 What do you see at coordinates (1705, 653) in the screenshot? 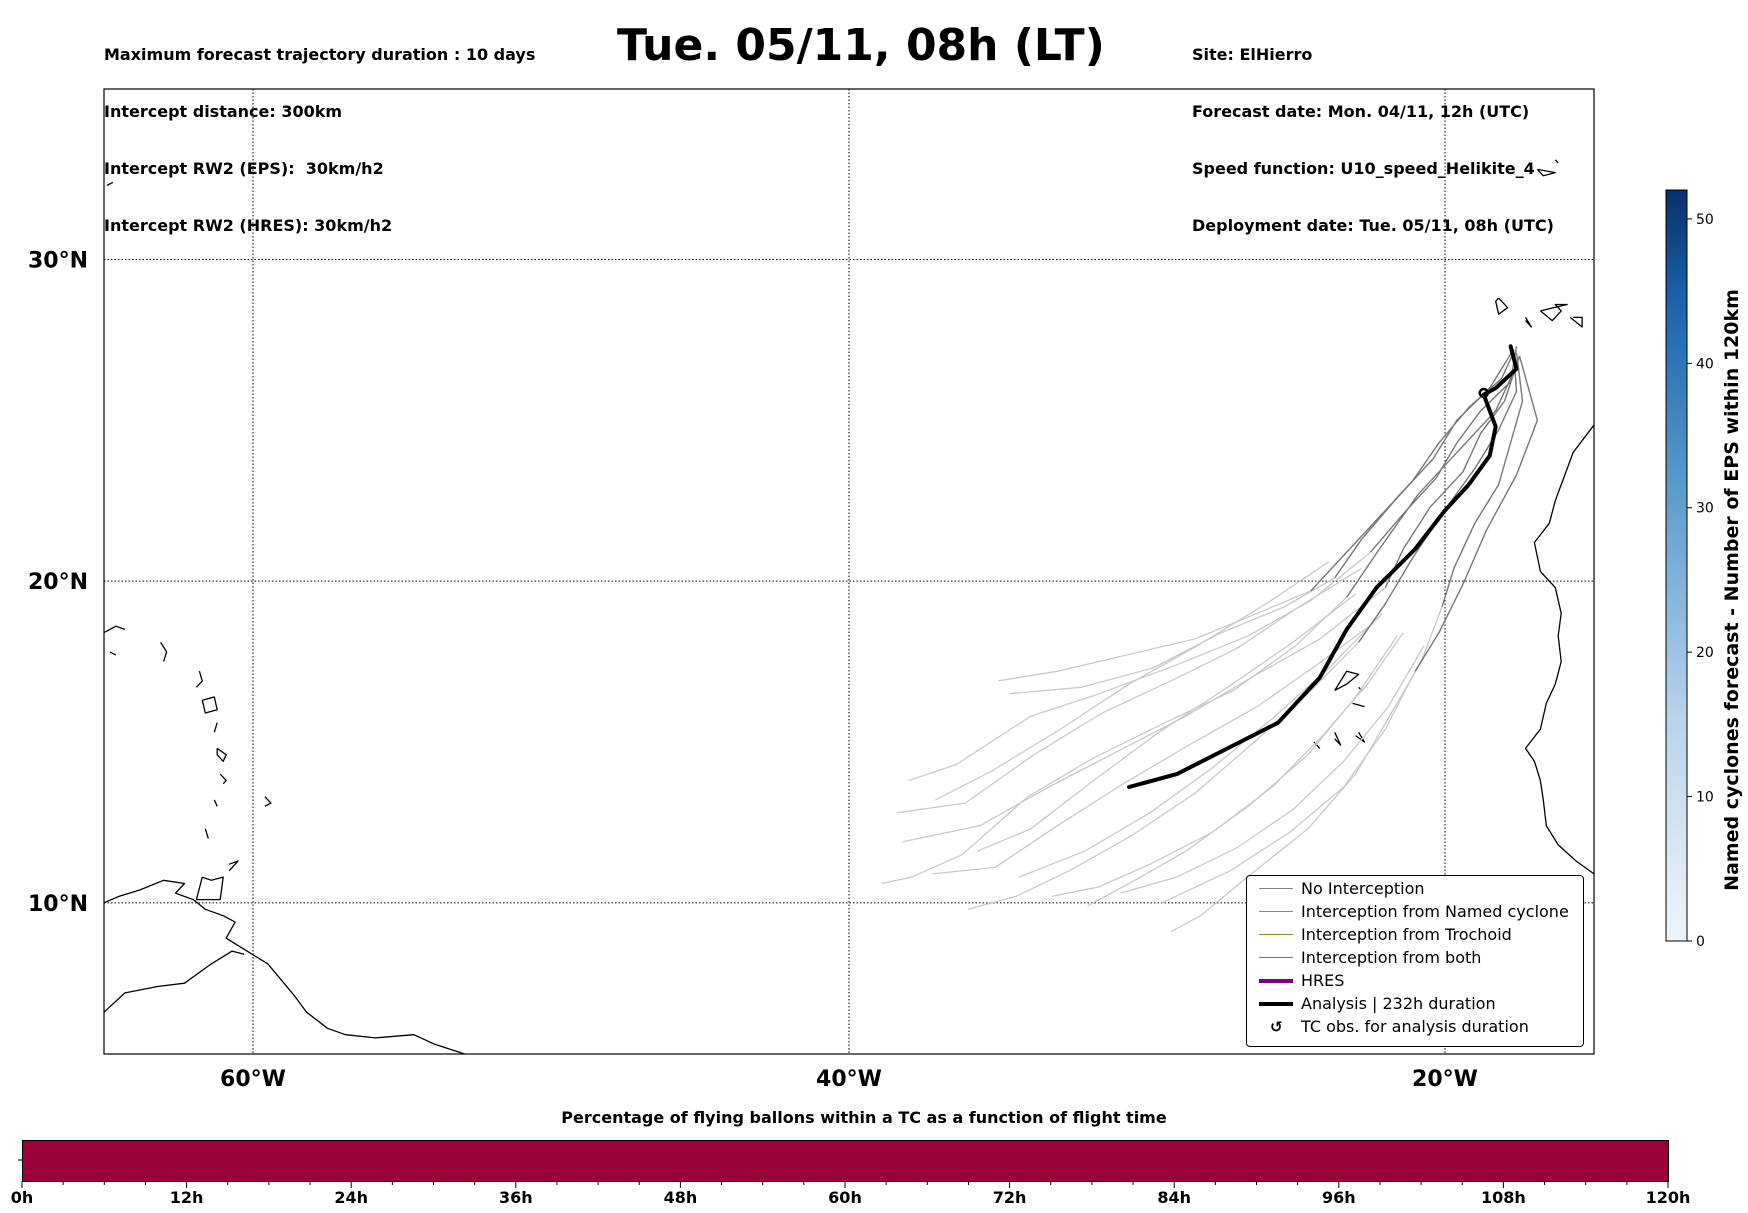
I see `colorbar-tick-label: 20` at bounding box center [1705, 653].